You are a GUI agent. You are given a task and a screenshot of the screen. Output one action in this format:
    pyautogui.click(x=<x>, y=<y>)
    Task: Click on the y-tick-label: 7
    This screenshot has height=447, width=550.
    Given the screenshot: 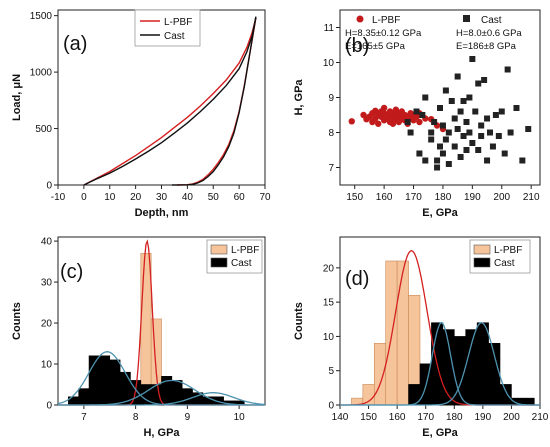 What is the action you would take?
    pyautogui.click(x=331, y=168)
    